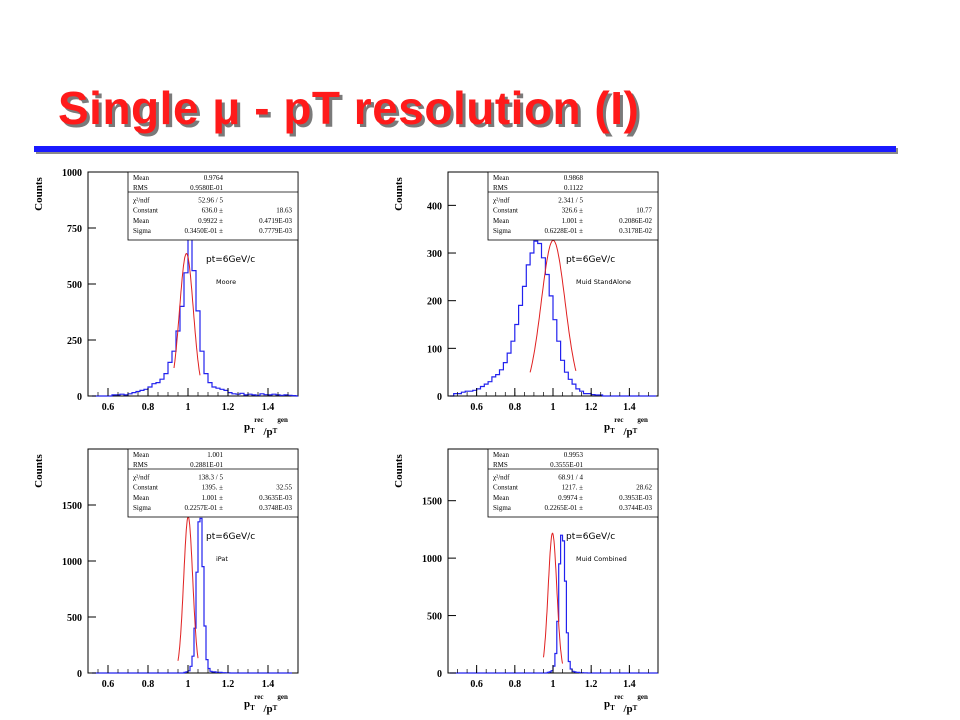 Image resolution: width=960 pixels, height=720 pixels. I want to click on stats-value: 0.9580E-01, so click(206, 188).